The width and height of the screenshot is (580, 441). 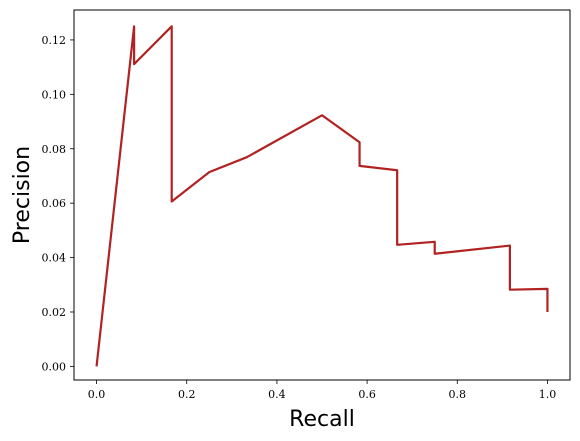 I want to click on y-tick-label: 0.04, so click(x=54, y=258).